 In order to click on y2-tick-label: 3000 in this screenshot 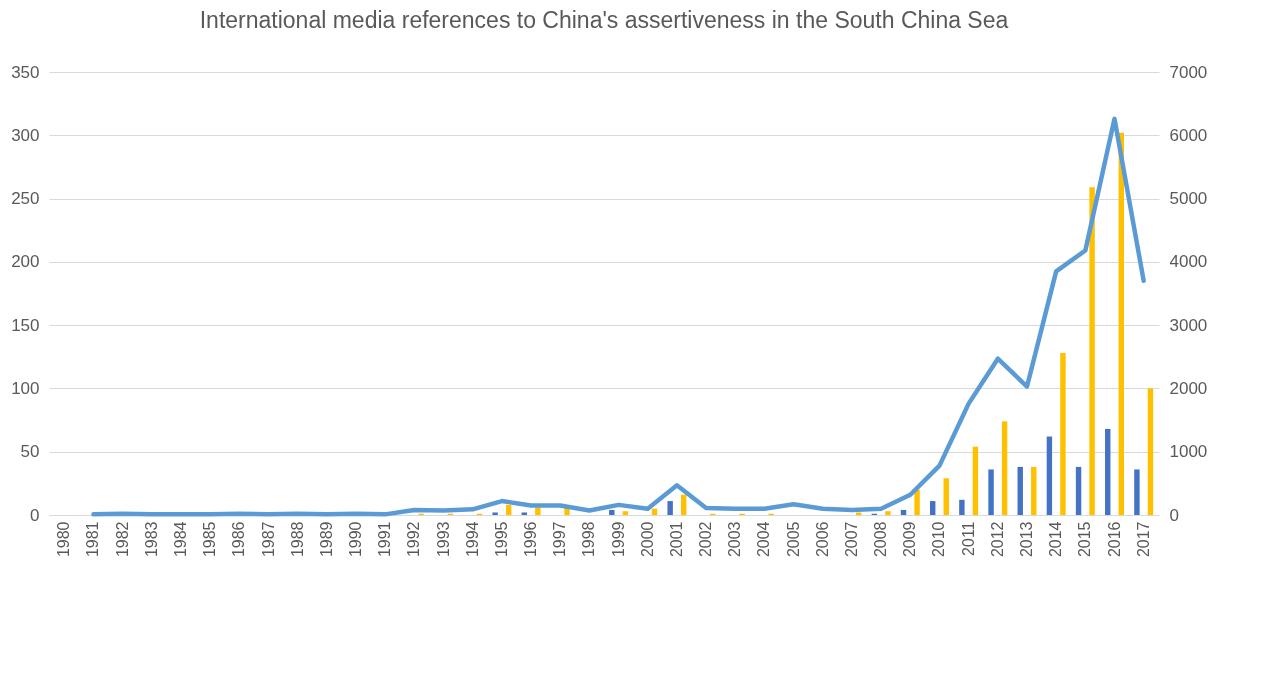, I will do `click(1188, 325)`.